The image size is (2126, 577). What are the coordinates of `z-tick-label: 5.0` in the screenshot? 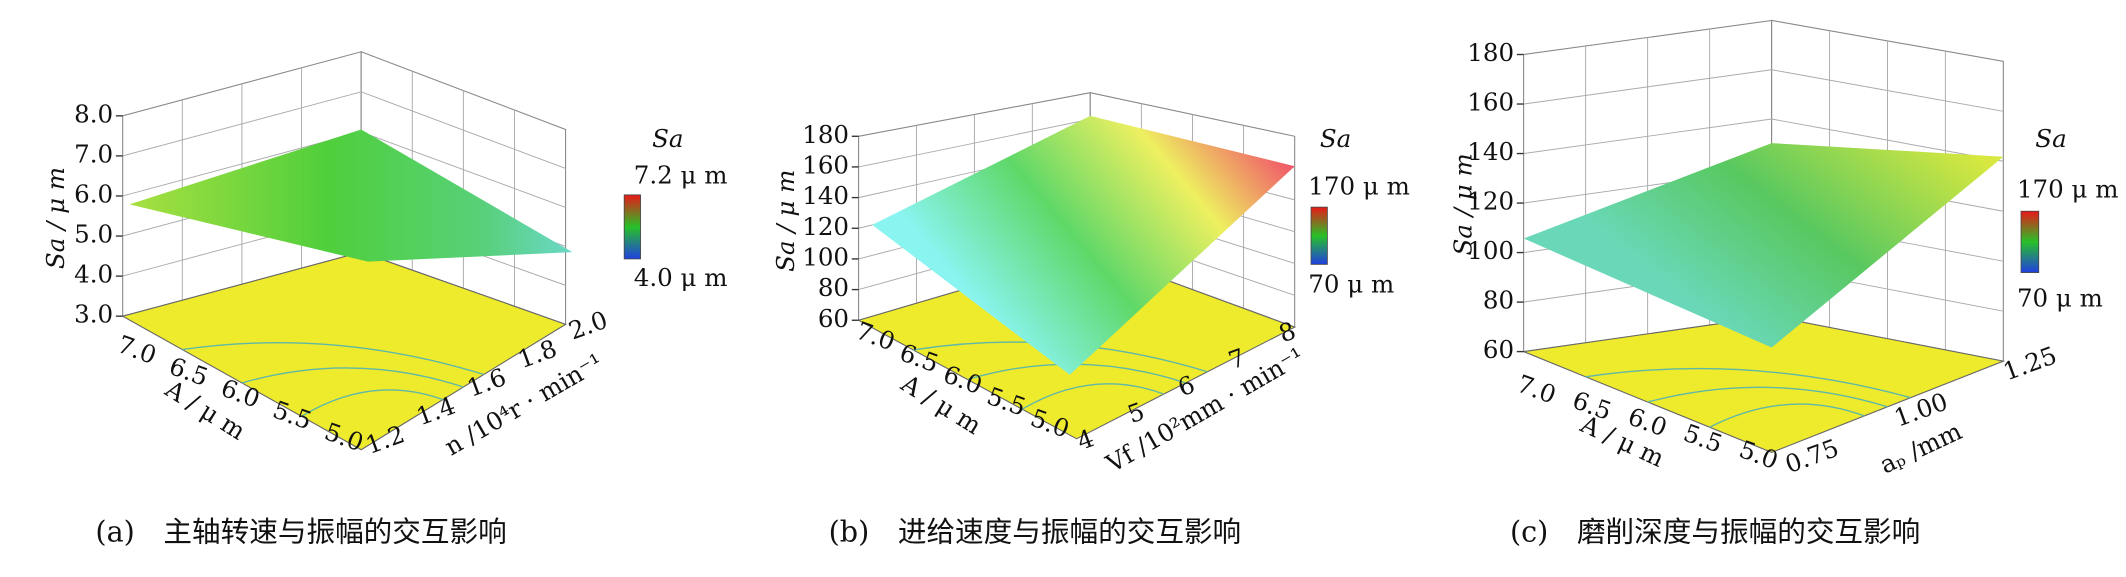 It's located at (93, 234).